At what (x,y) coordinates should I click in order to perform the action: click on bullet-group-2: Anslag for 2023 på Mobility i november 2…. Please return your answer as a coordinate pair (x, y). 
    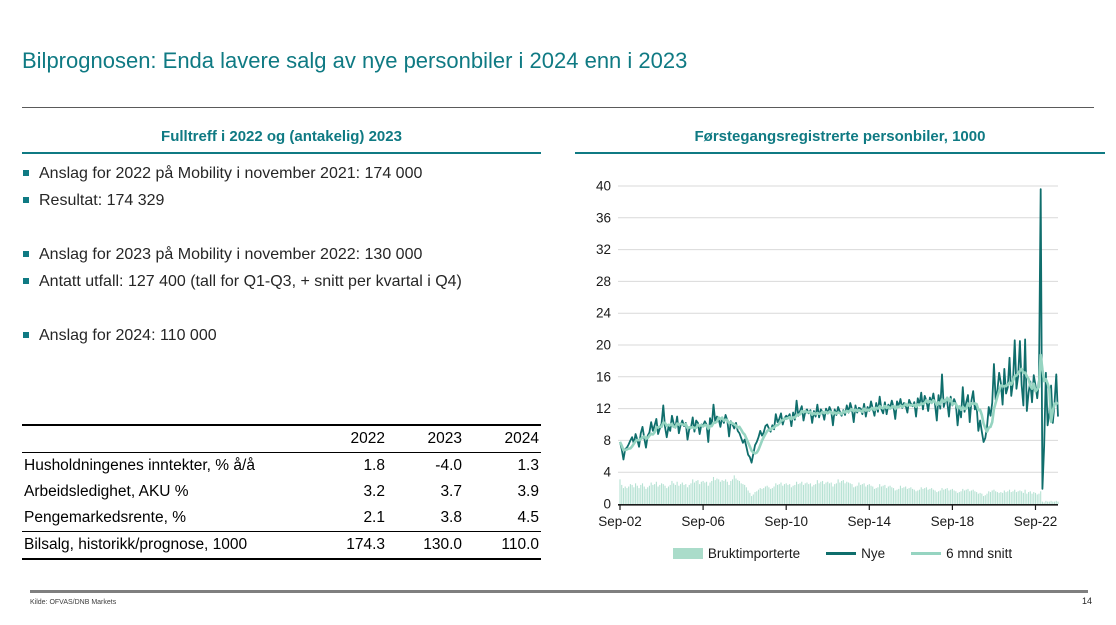
    Looking at the image, I should click on (287, 268).